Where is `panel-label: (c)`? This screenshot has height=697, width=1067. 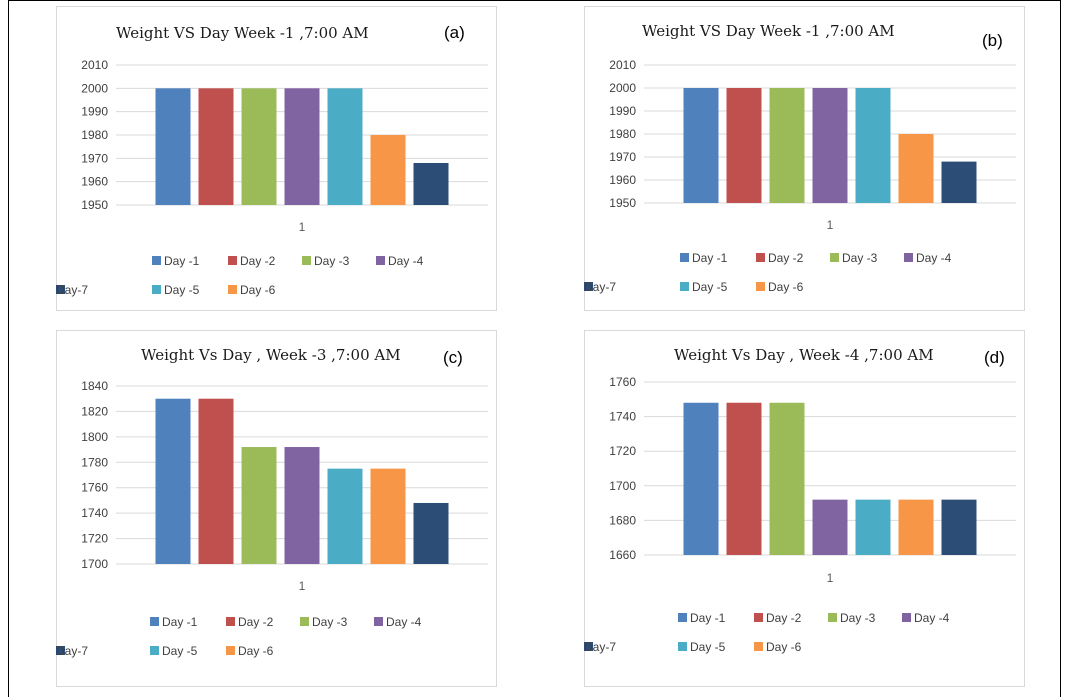
panel-label: (c) is located at coordinates (453, 357).